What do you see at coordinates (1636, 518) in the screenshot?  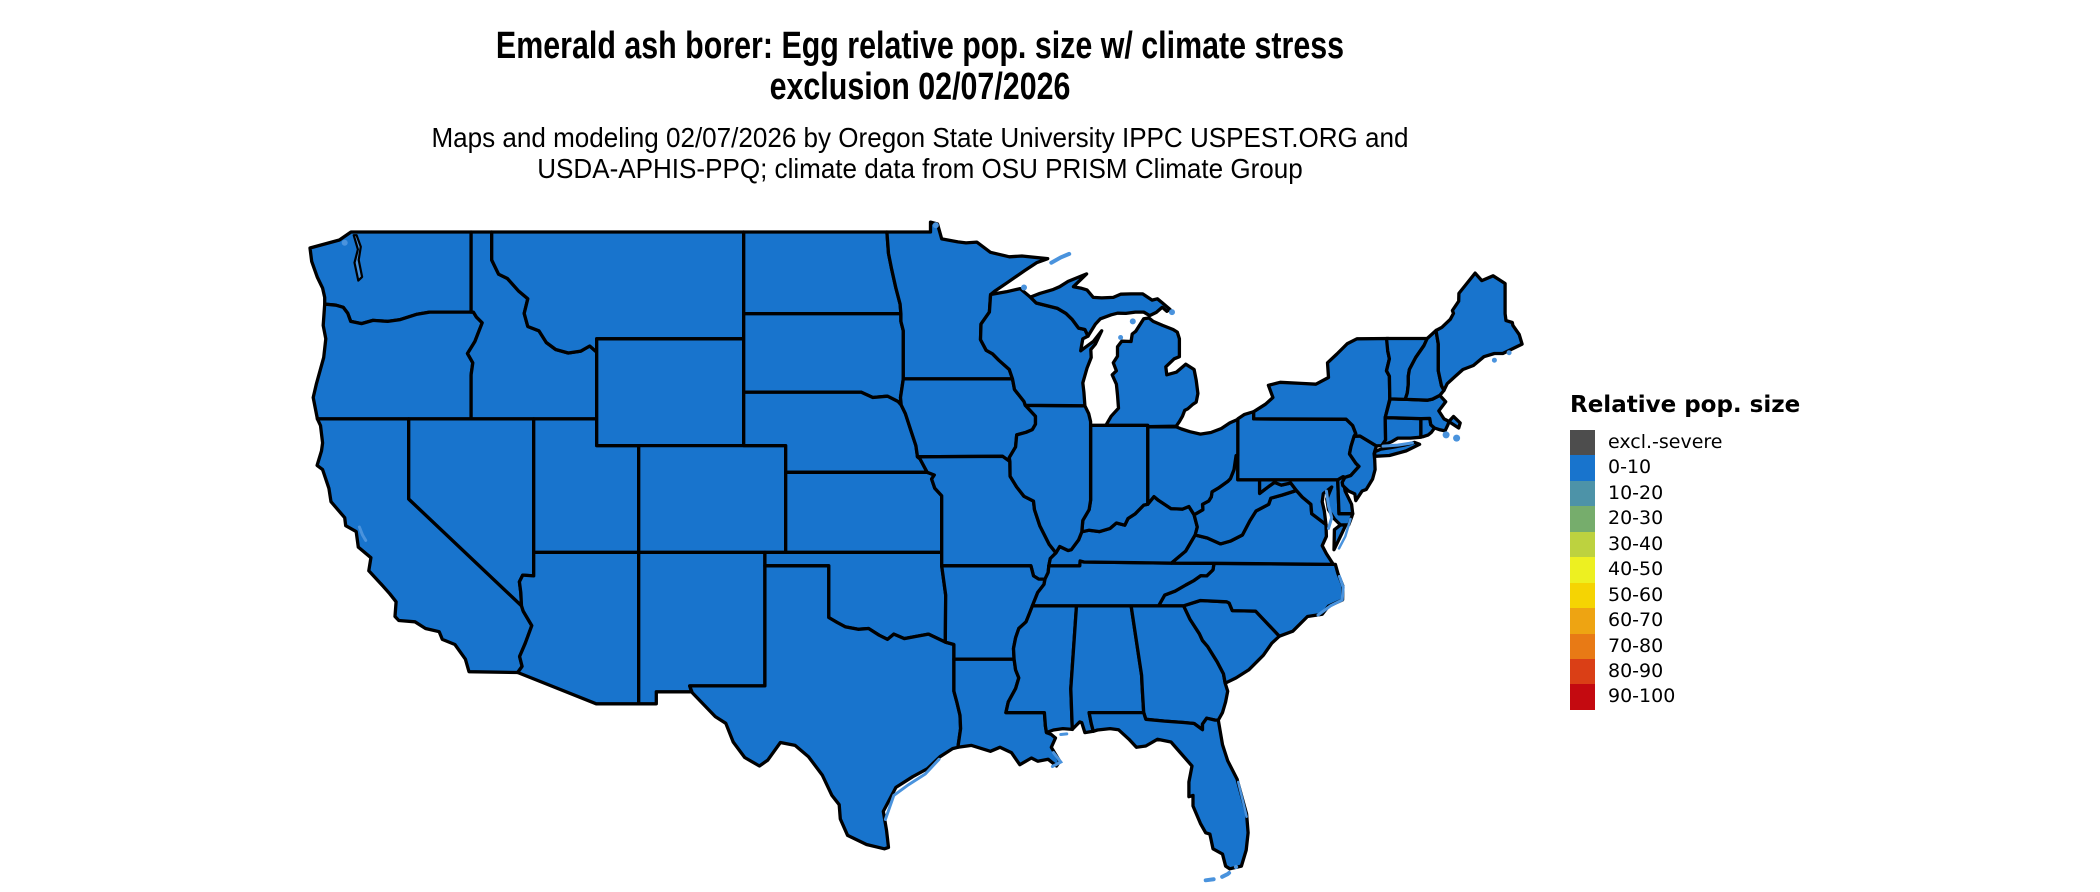 I see `legend-label-20-30: 20-30` at bounding box center [1636, 518].